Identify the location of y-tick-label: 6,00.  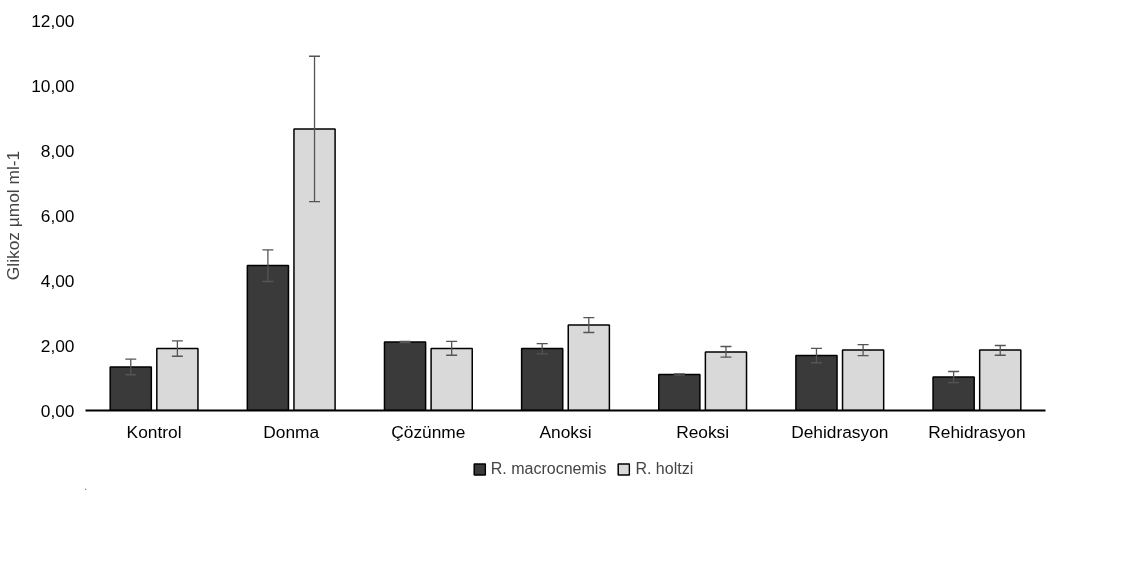
(57, 215).